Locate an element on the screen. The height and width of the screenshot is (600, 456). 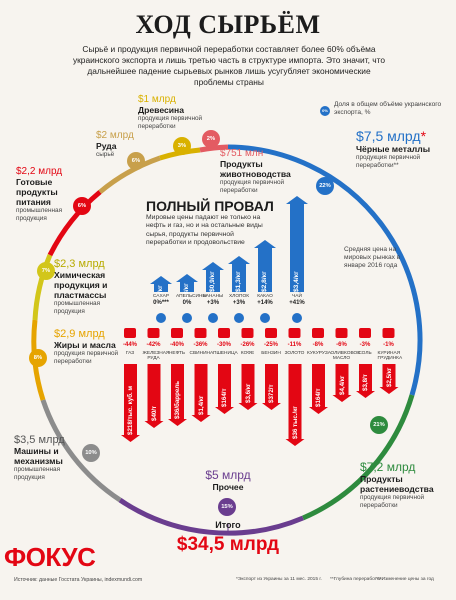
segment-chem-title: Химическая продукция и пластмассы is located at coordinates (81, 285).